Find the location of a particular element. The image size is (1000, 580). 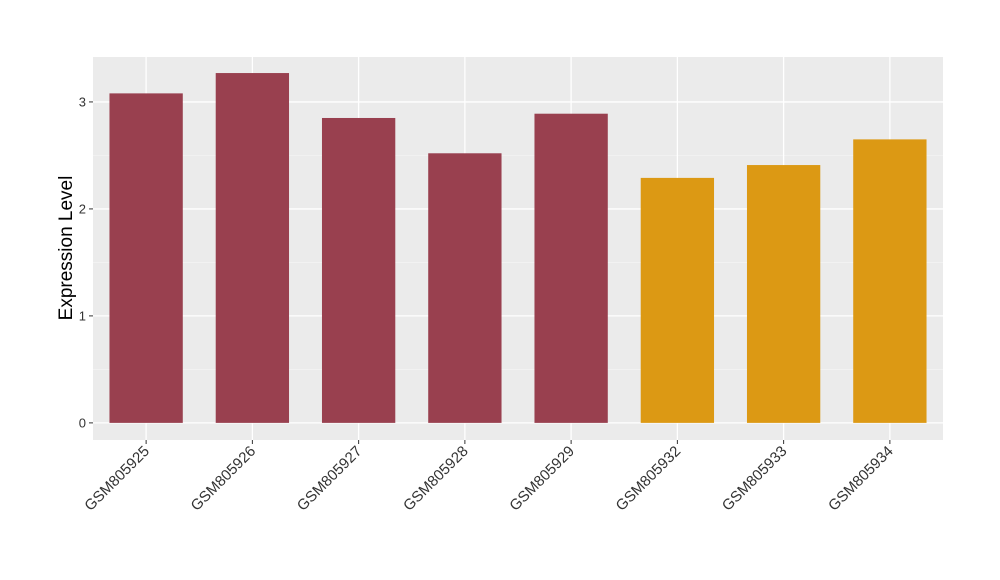

x-tick-label: GSM805928 is located at coordinates (436, 479).